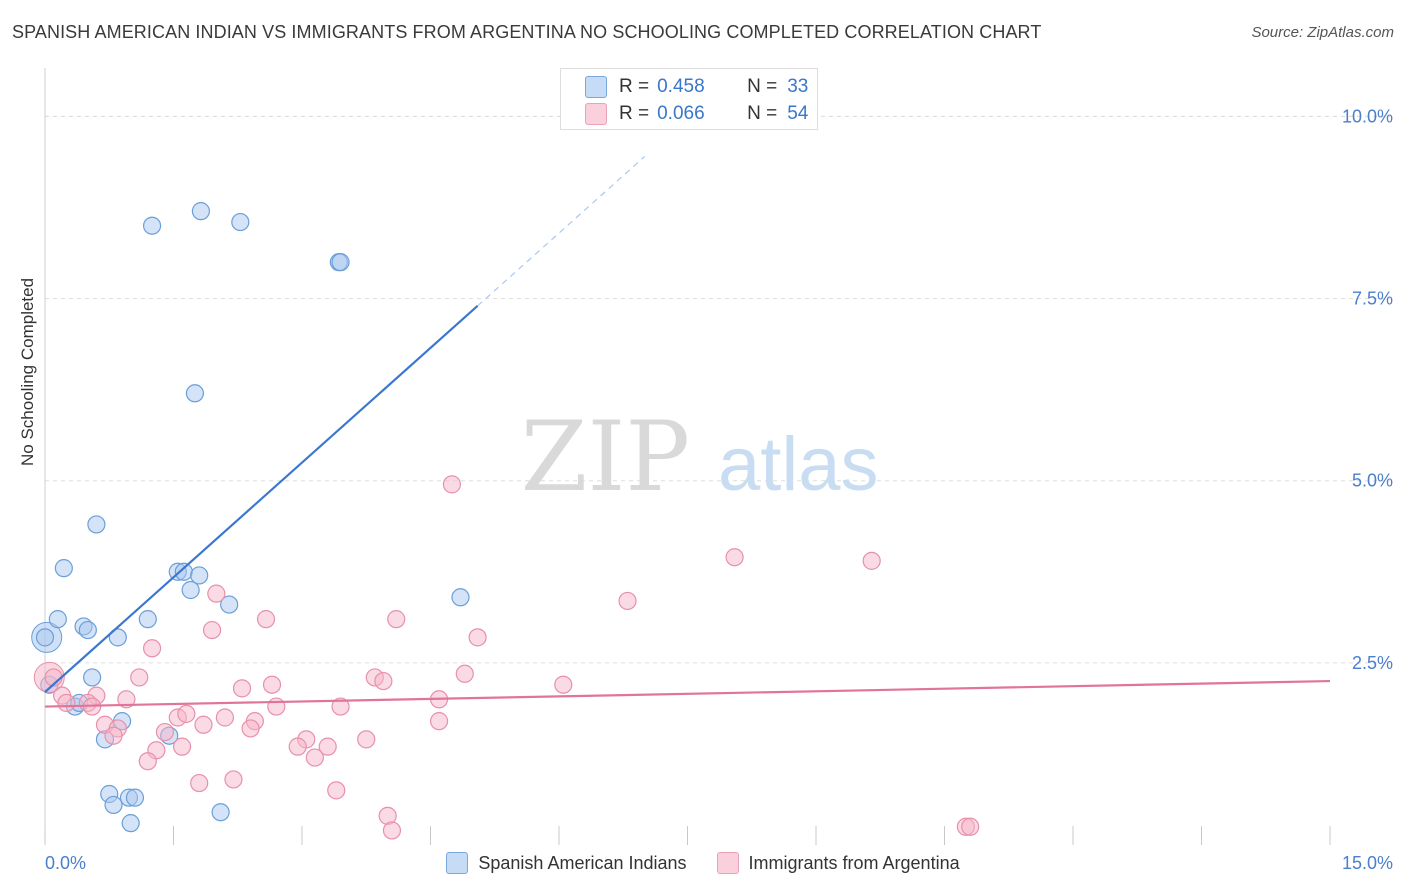  I want to click on stats-n-value: 33, so click(798, 86).